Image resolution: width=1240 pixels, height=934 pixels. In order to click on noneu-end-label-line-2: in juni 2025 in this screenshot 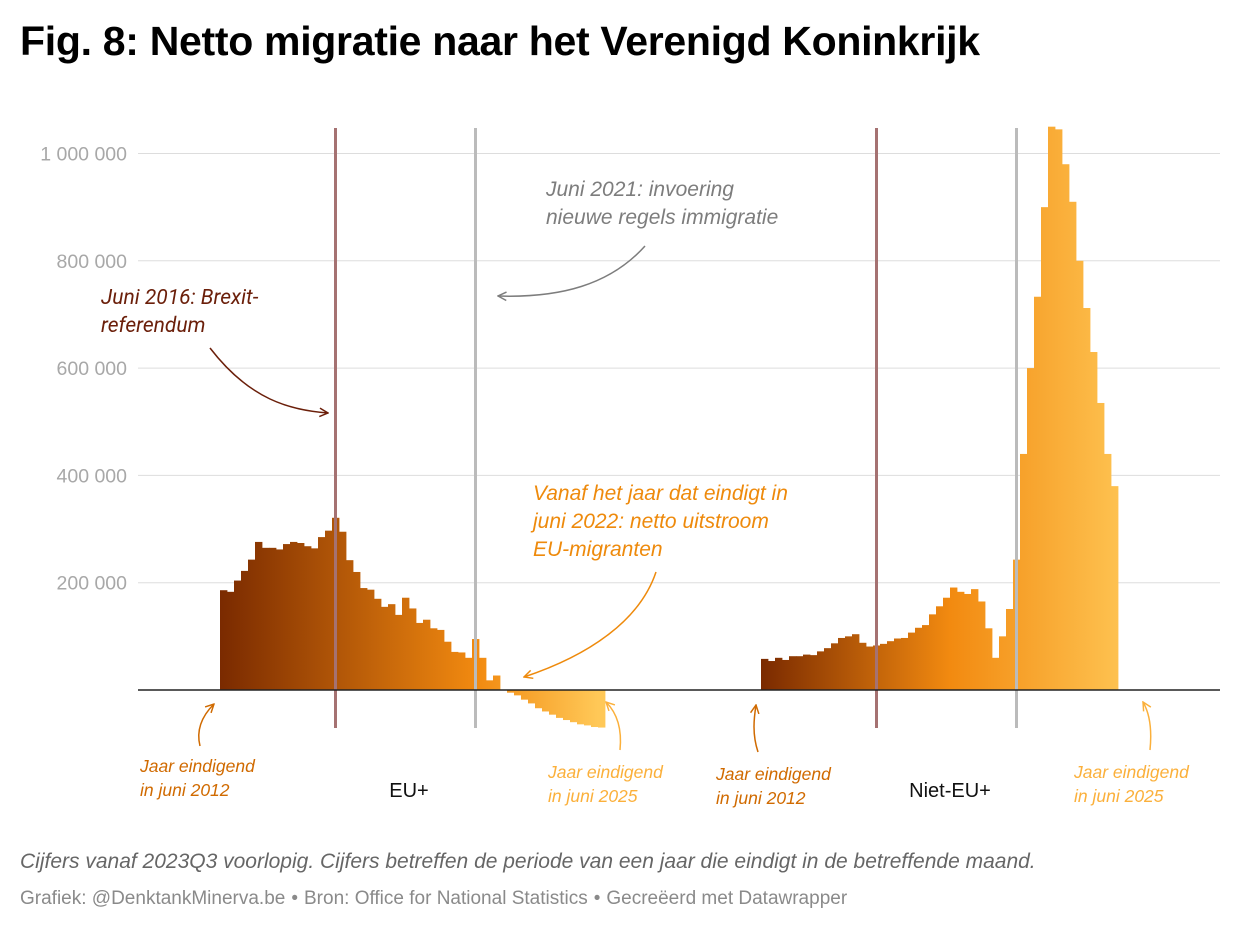, I will do `click(1119, 796)`.